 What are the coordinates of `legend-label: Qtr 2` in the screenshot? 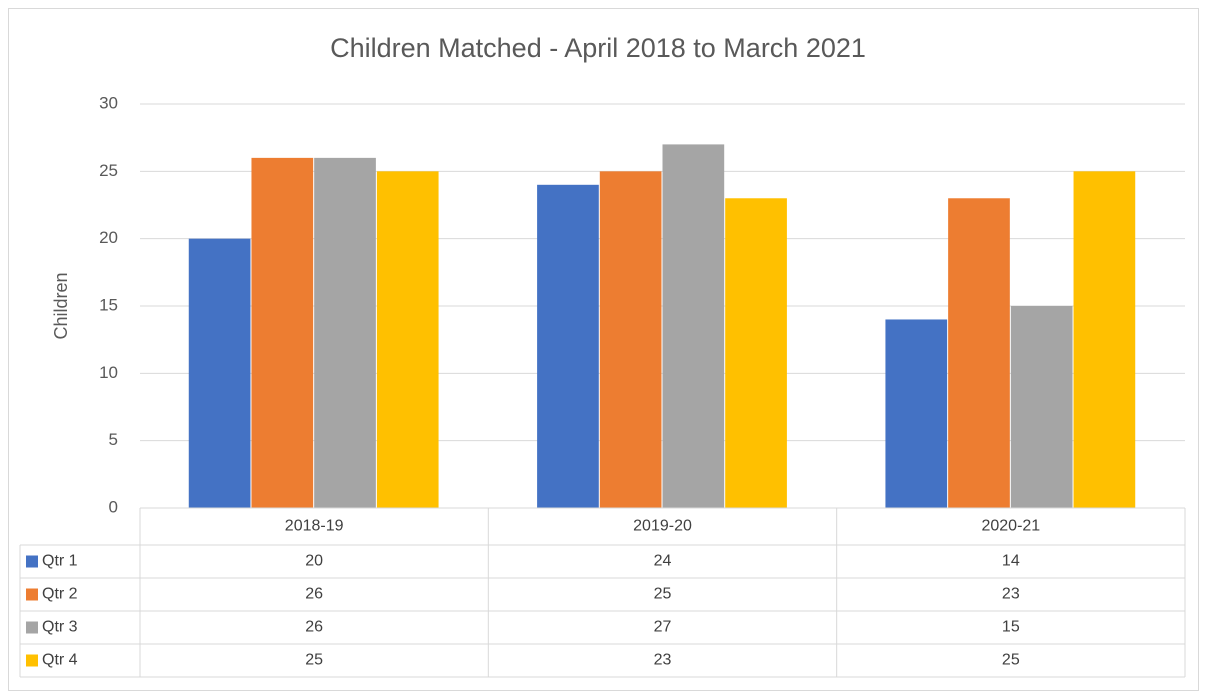 It's located at (60, 594).